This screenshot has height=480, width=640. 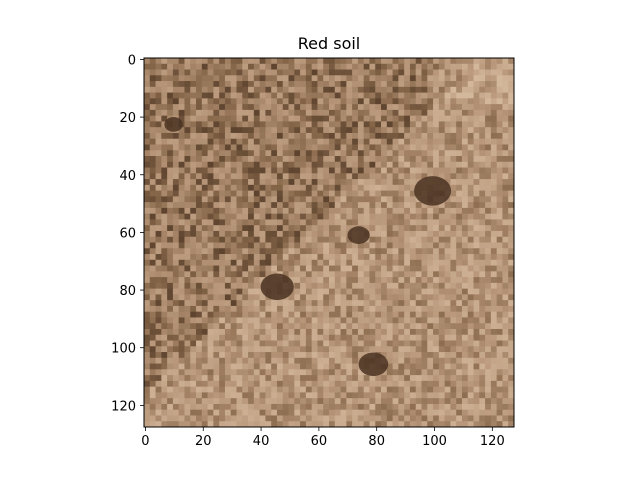 What do you see at coordinates (127, 176) in the screenshot?
I see `y-tick-label: 40` at bounding box center [127, 176].